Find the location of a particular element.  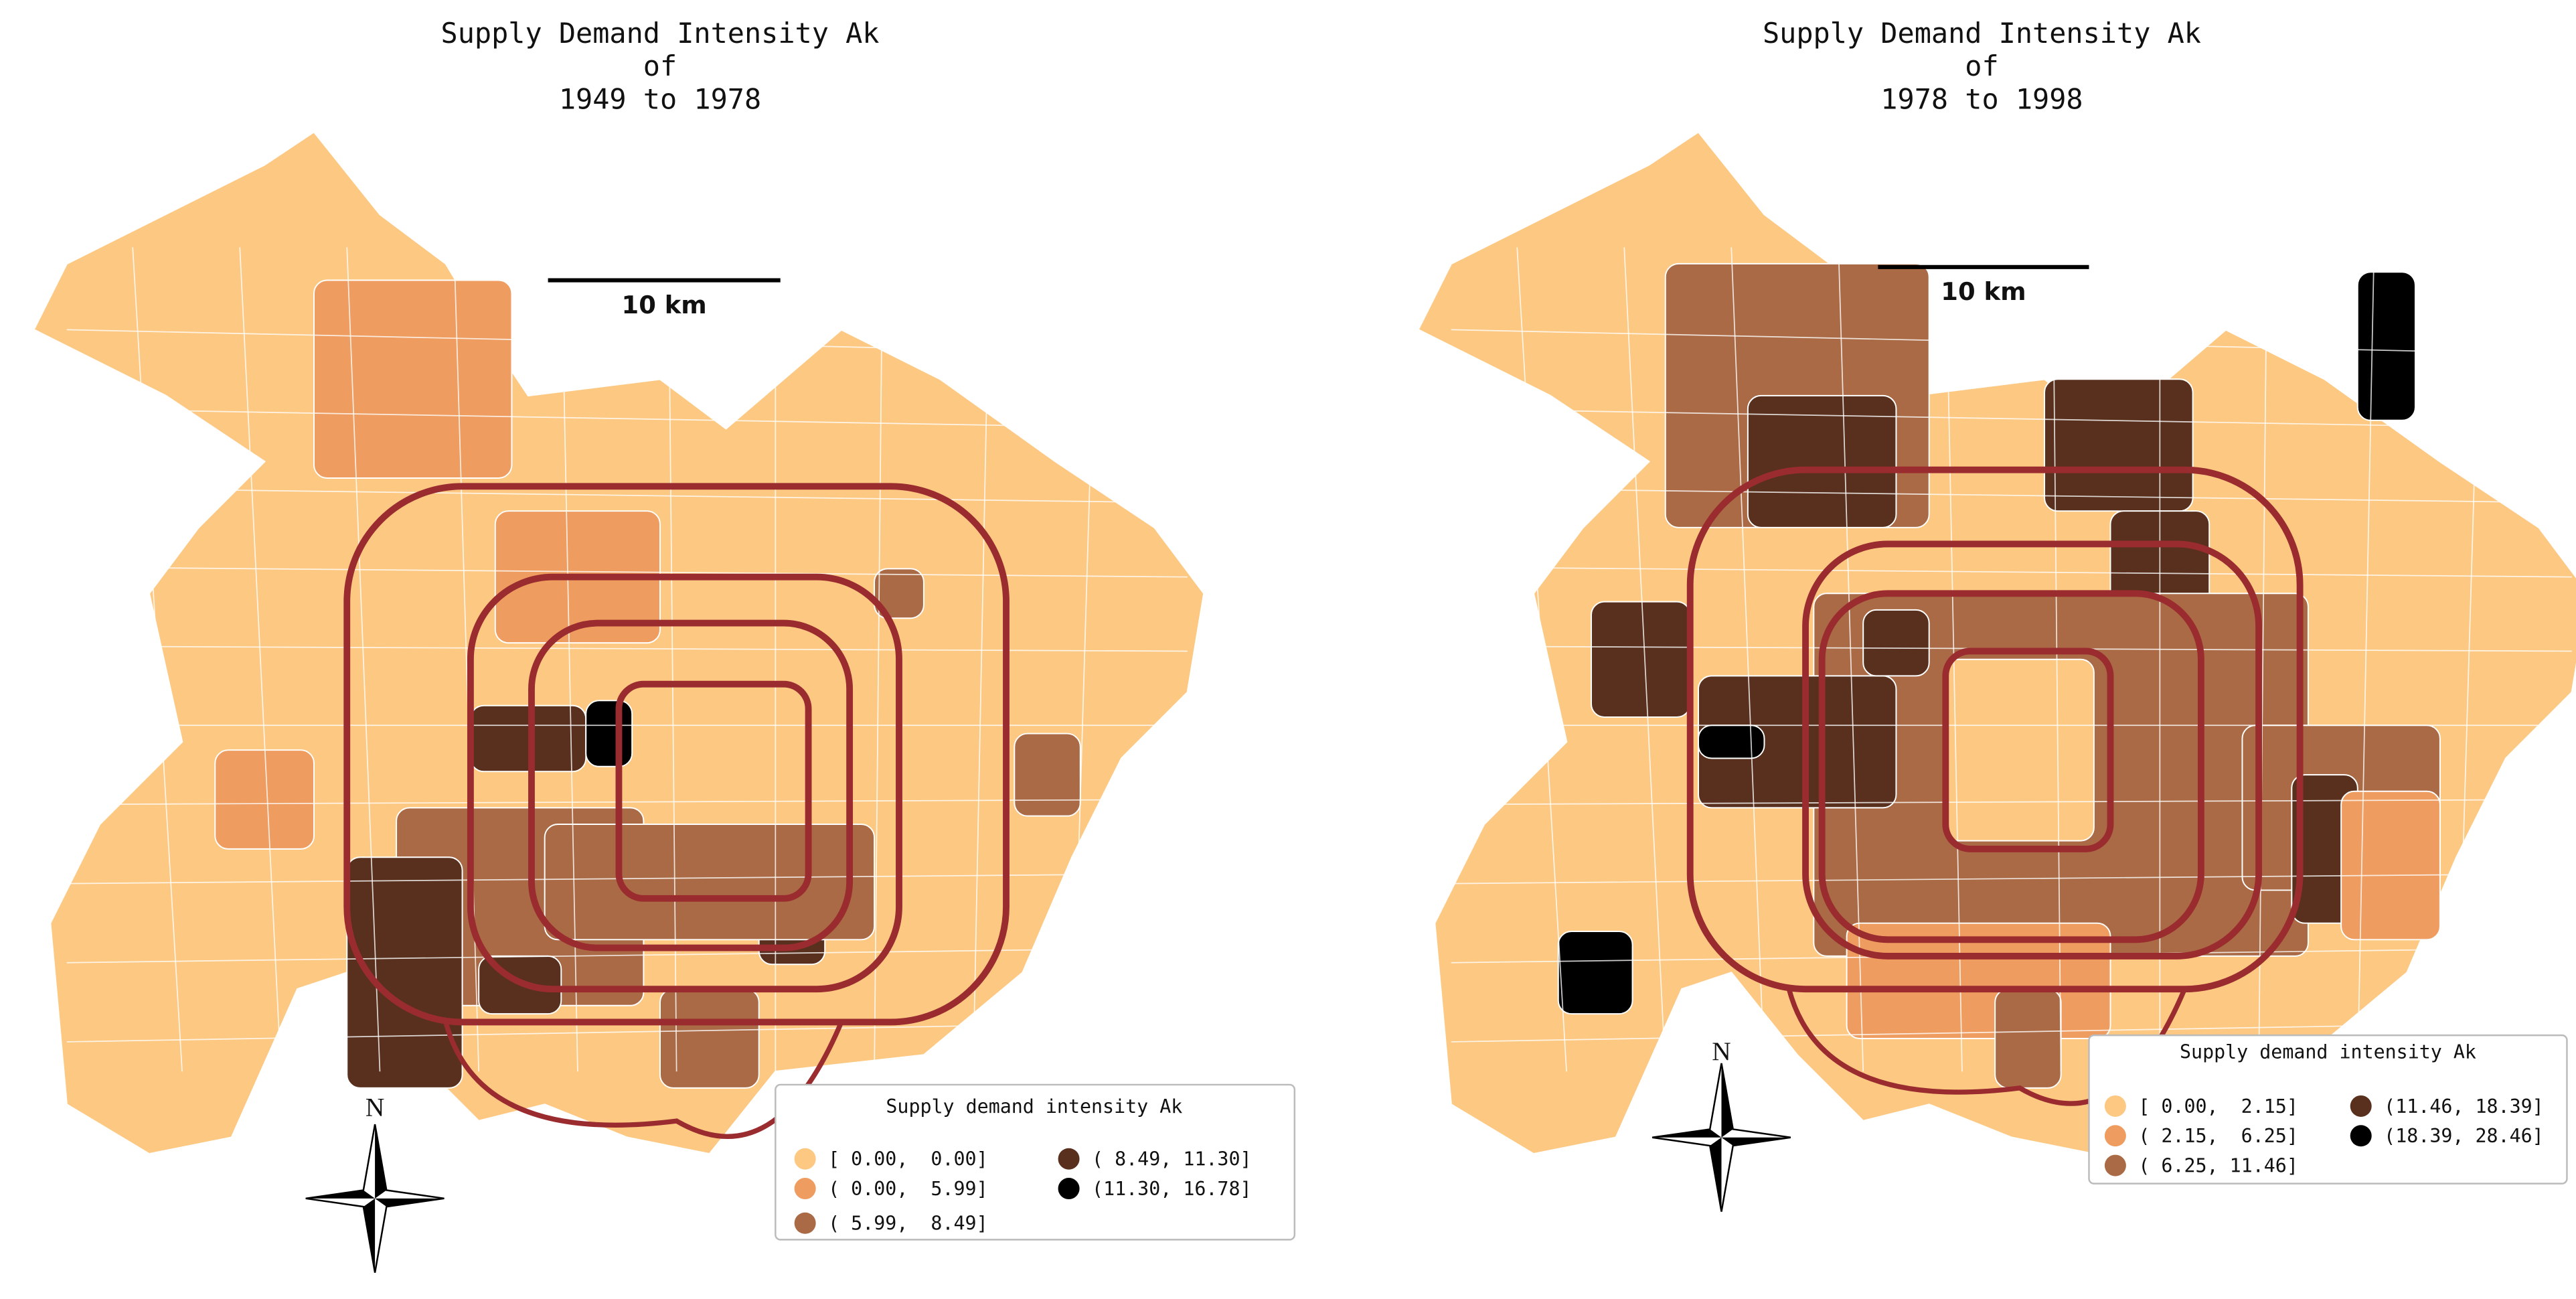

legend-label: ( 6.25, 11.46] is located at coordinates (2218, 1165).